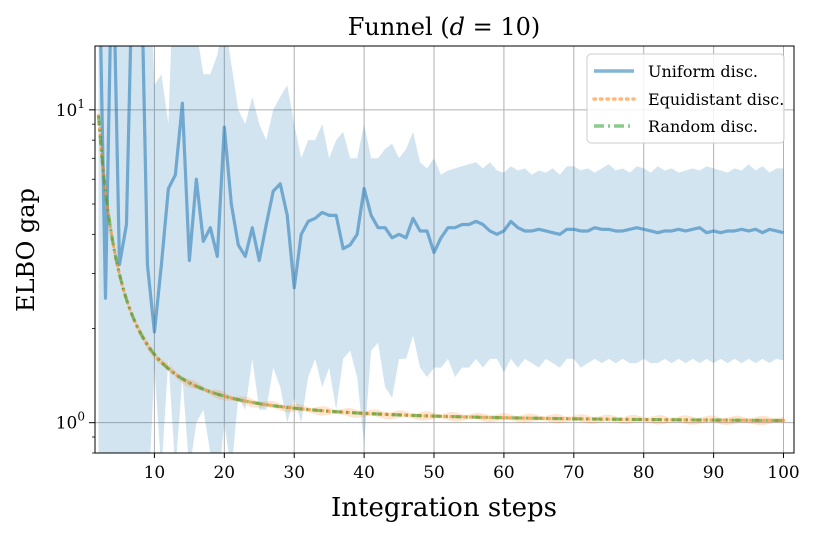  Describe the element at coordinates (434, 473) in the screenshot. I see `x-tick-label: 50` at that location.